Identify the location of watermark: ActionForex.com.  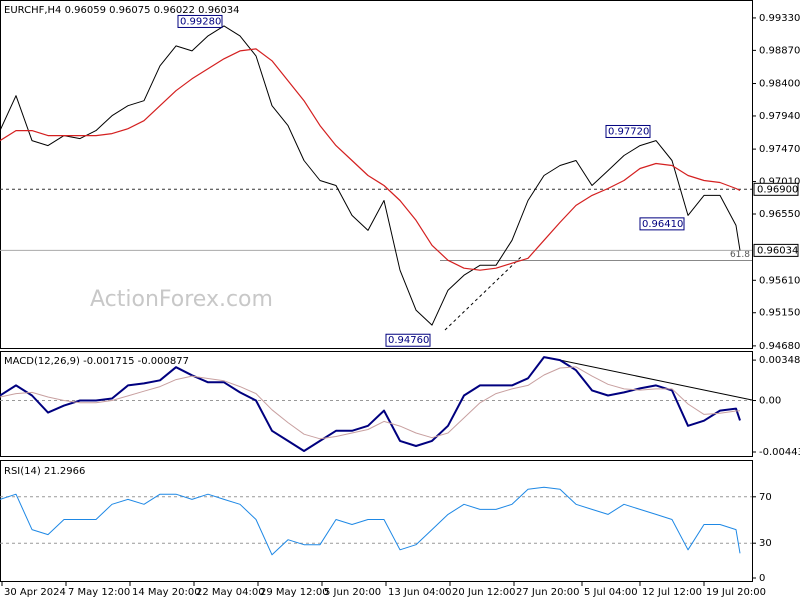
(181, 299).